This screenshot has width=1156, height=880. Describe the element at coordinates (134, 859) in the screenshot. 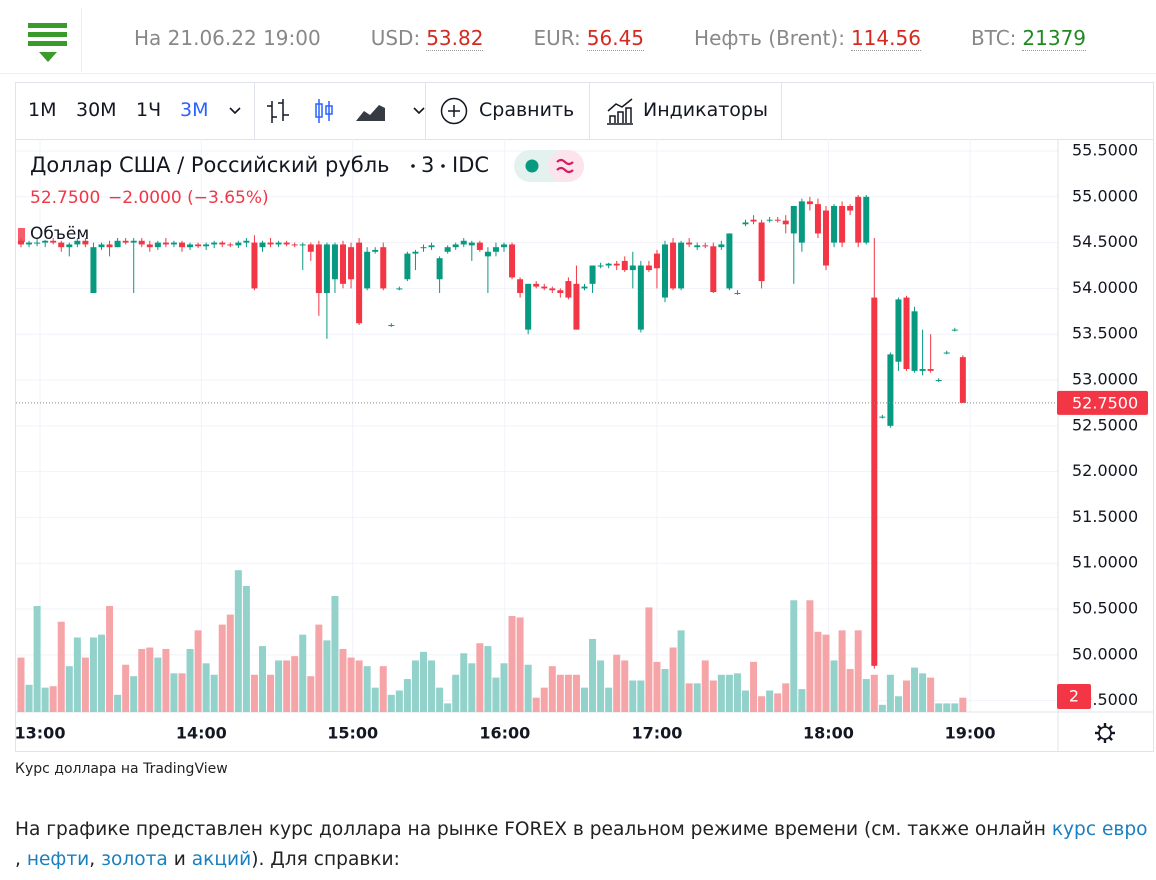

I see `link: золота` at that location.